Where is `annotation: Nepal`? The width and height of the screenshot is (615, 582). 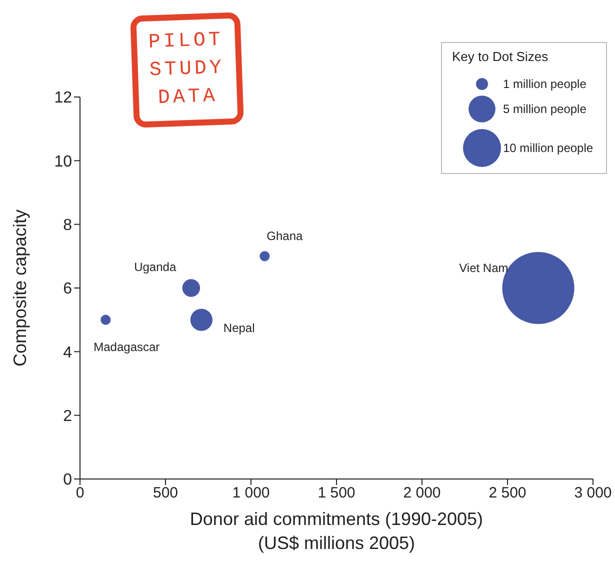 annotation: Nepal is located at coordinates (239, 327).